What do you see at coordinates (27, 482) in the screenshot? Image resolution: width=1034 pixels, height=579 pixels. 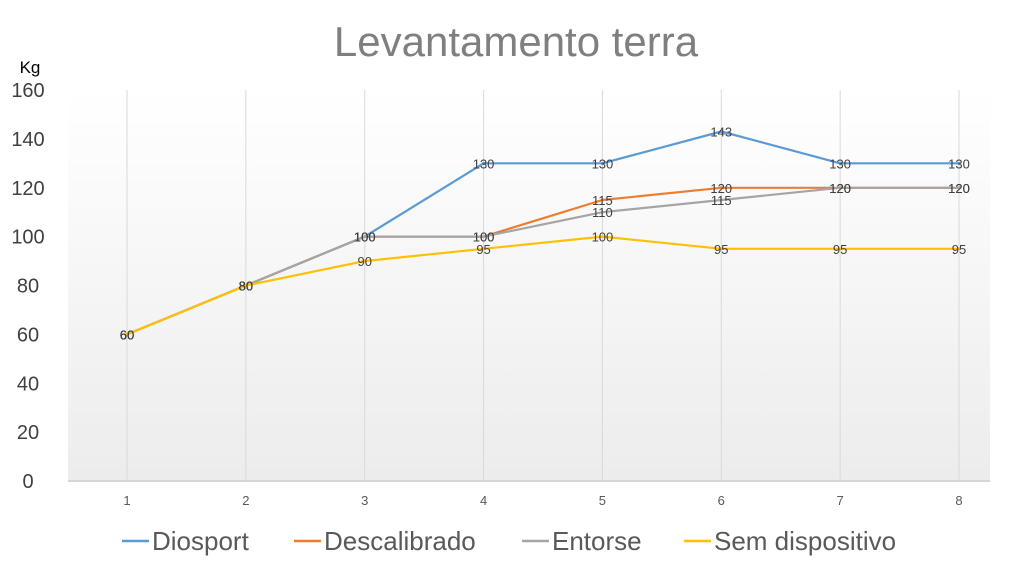 I see `y-tick-label: 0` at bounding box center [27, 482].